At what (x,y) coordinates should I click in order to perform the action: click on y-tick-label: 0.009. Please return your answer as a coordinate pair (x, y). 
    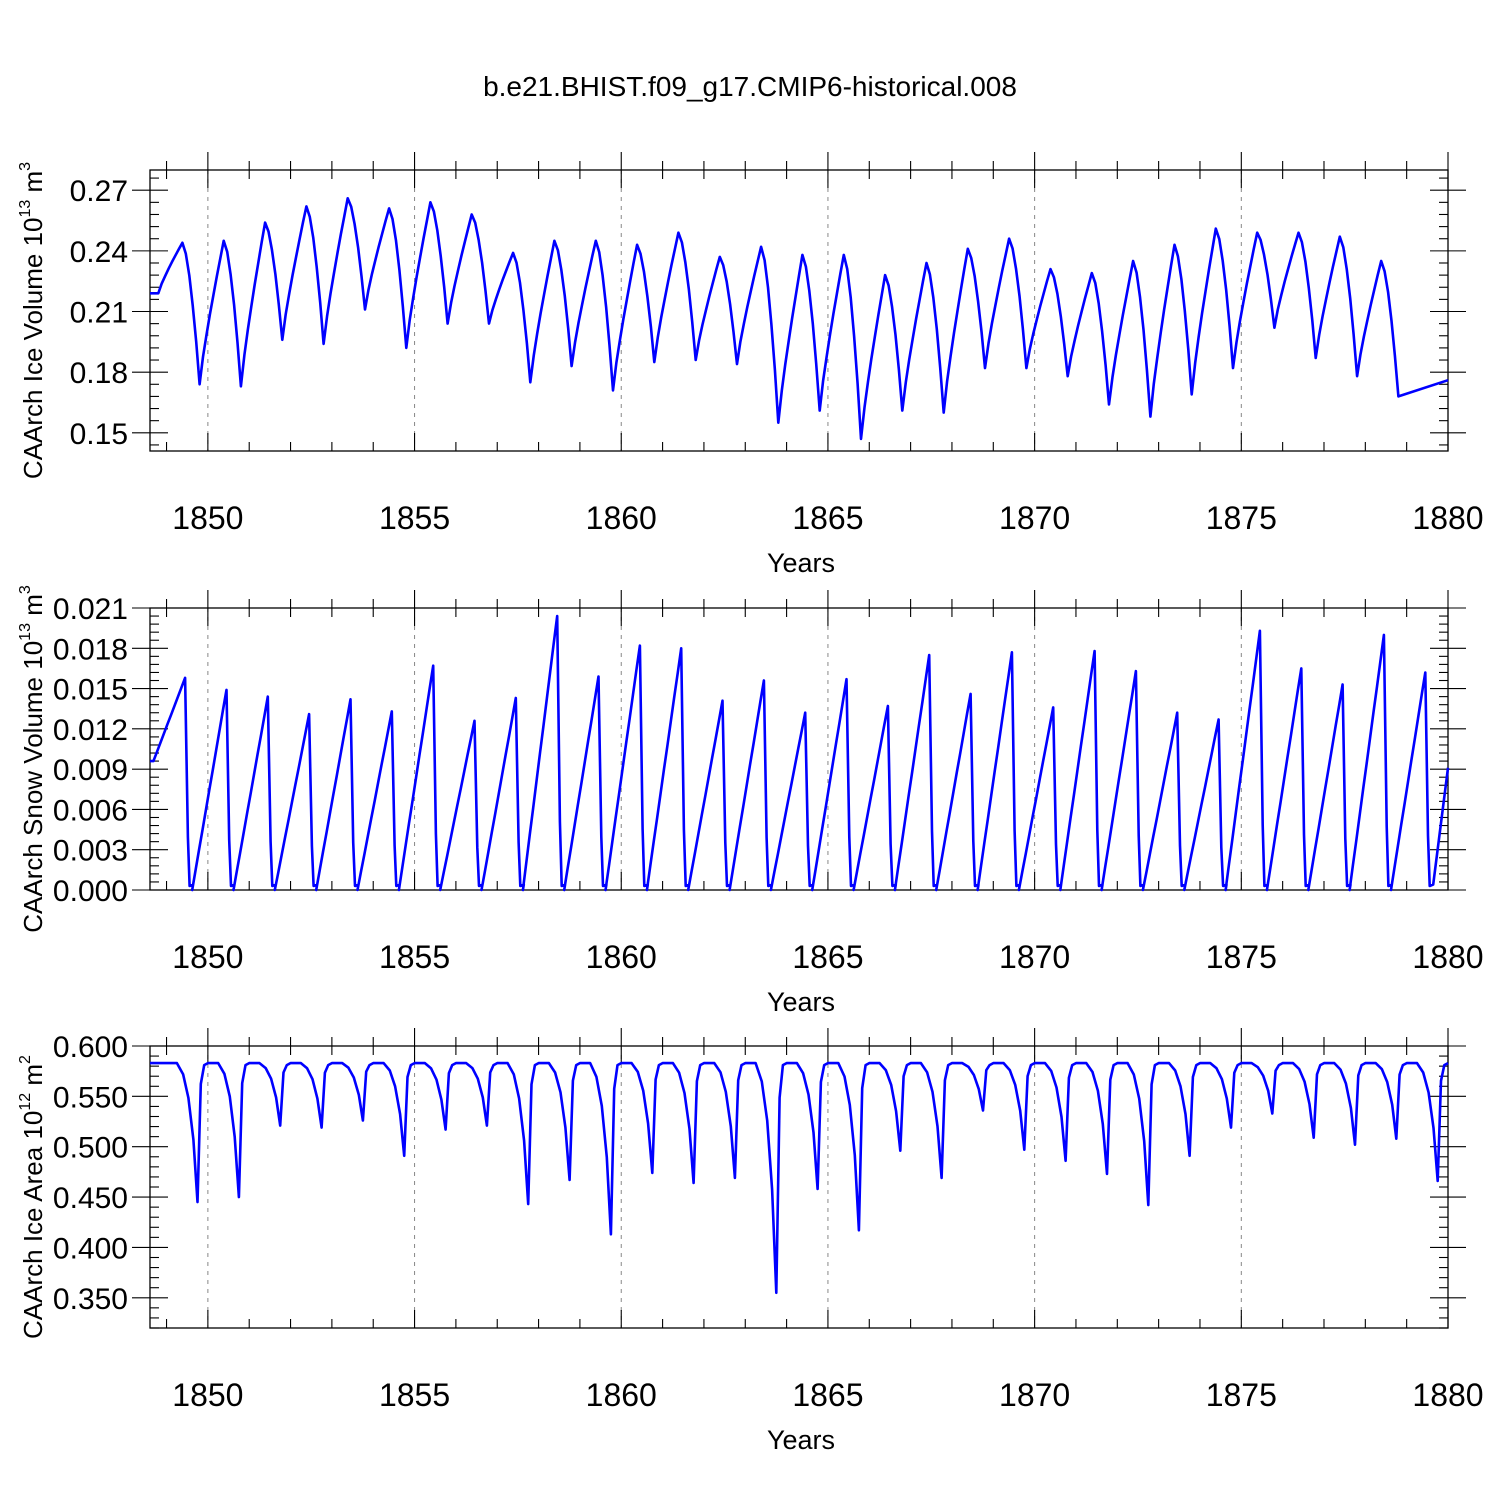
    Looking at the image, I should click on (90, 770).